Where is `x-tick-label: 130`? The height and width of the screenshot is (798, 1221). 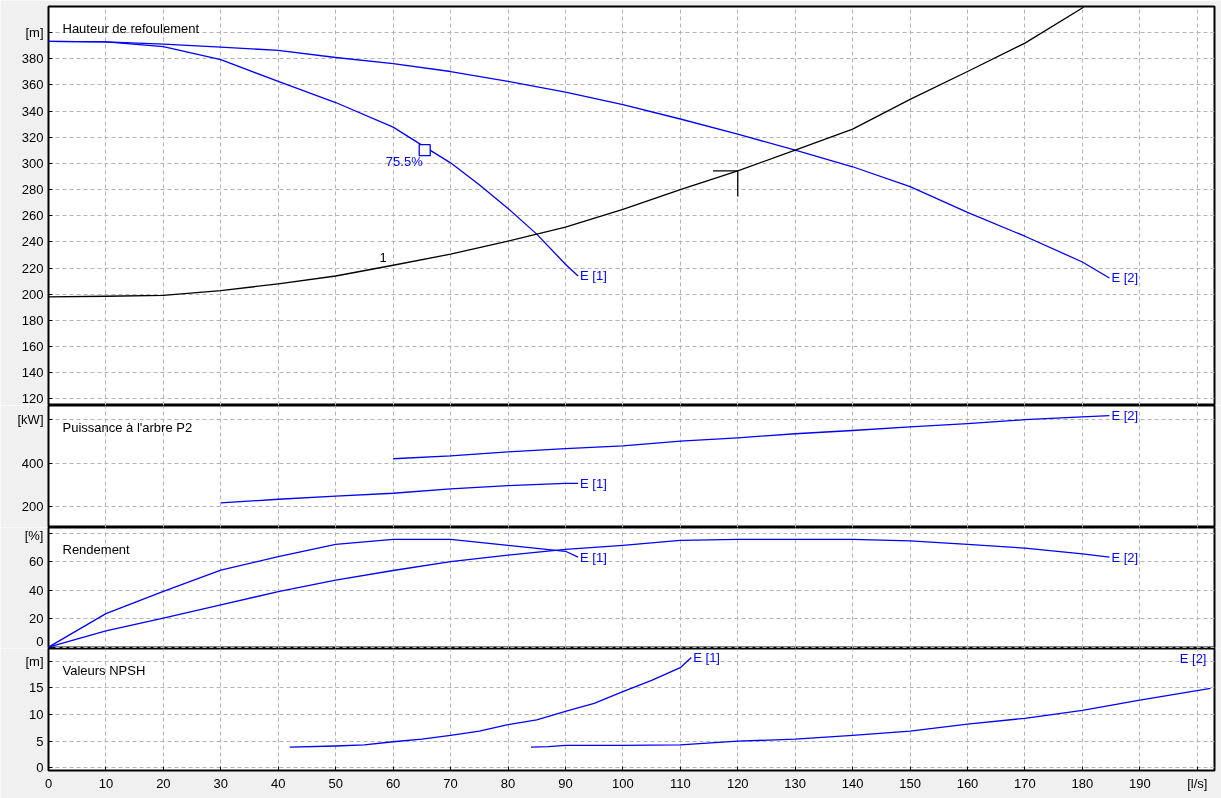 x-tick-label: 130 is located at coordinates (795, 783).